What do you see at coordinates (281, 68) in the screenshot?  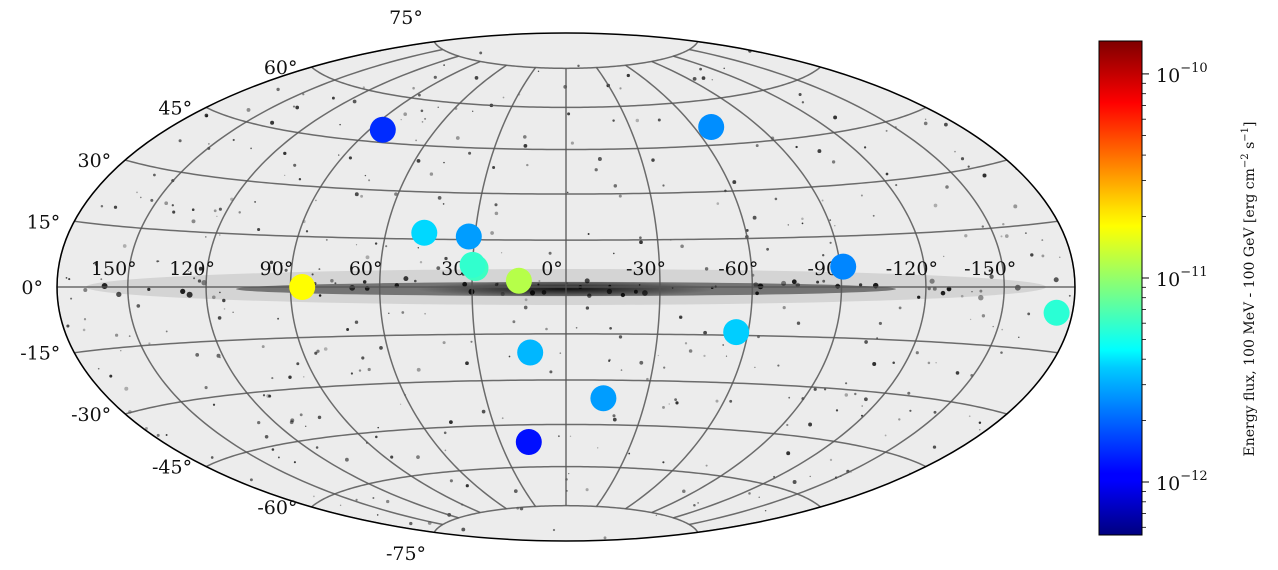 I see `latitude-tick-label: 60°` at bounding box center [281, 68].